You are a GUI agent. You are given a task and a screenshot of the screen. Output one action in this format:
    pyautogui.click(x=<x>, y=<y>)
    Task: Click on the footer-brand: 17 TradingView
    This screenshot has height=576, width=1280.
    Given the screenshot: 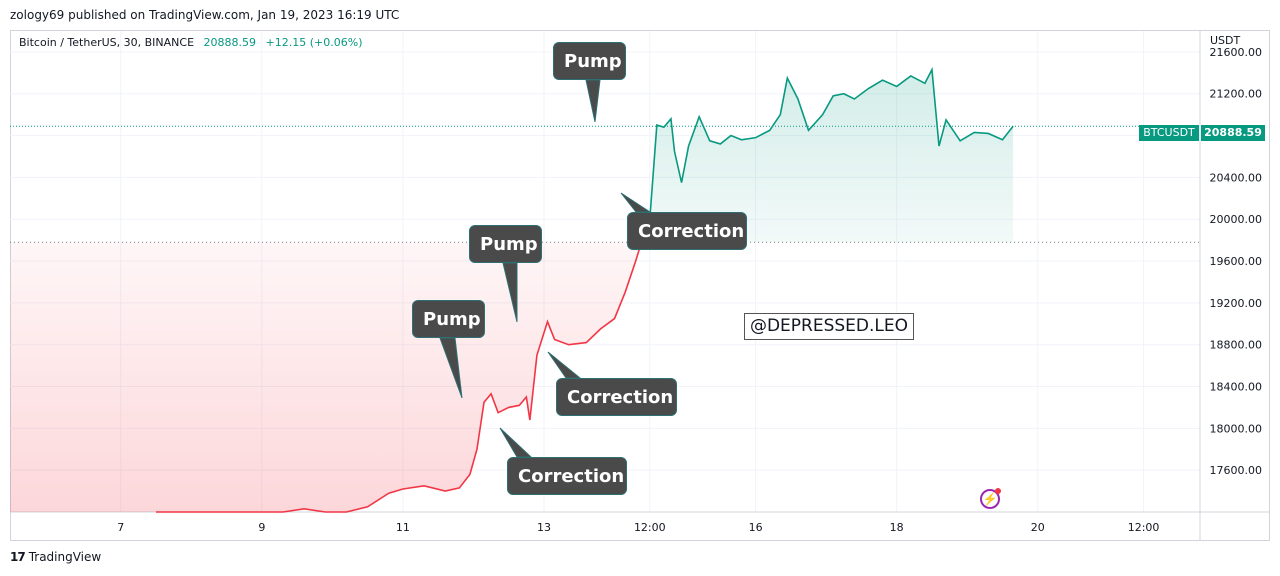 What is the action you would take?
    pyautogui.click(x=55, y=557)
    